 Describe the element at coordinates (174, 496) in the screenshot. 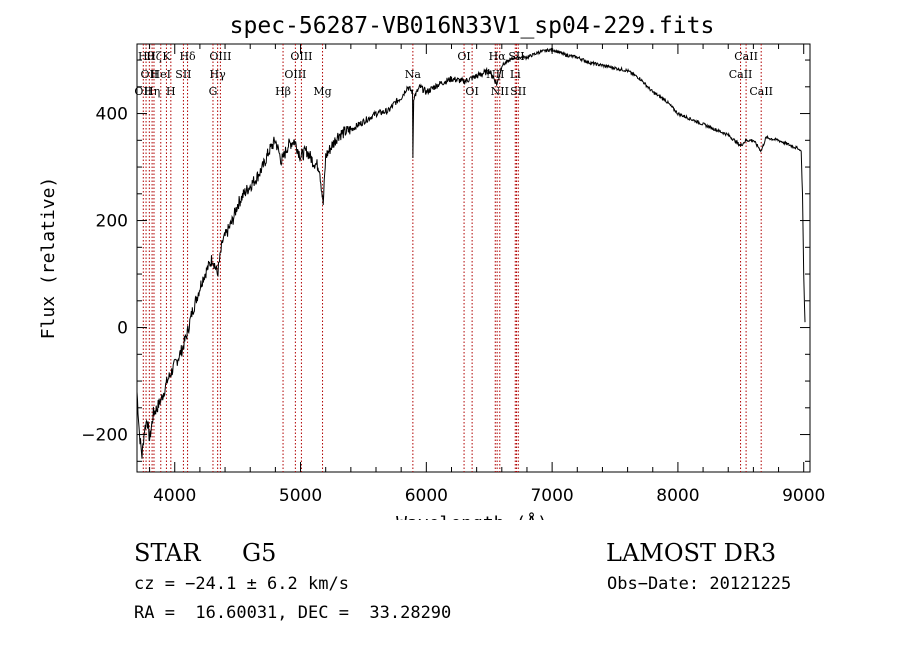

I see `x-tick-label: 4000` at that location.